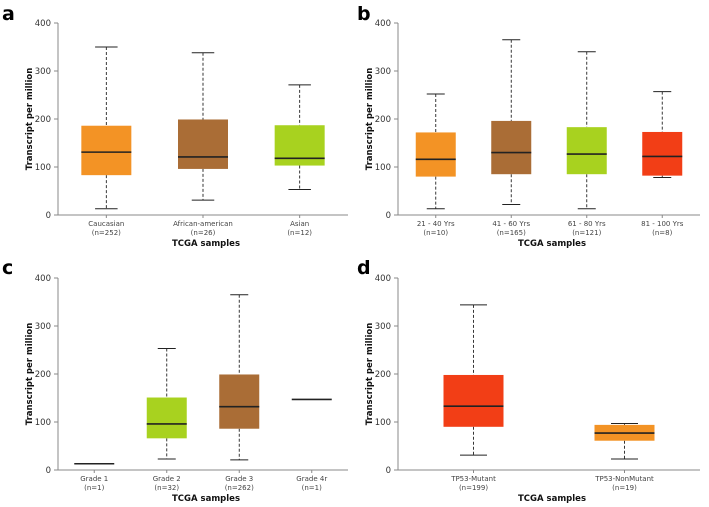  Describe the element at coordinates (30, 374) in the screenshot. I see `panel-c-y-axis-title: Transcript per million` at that location.